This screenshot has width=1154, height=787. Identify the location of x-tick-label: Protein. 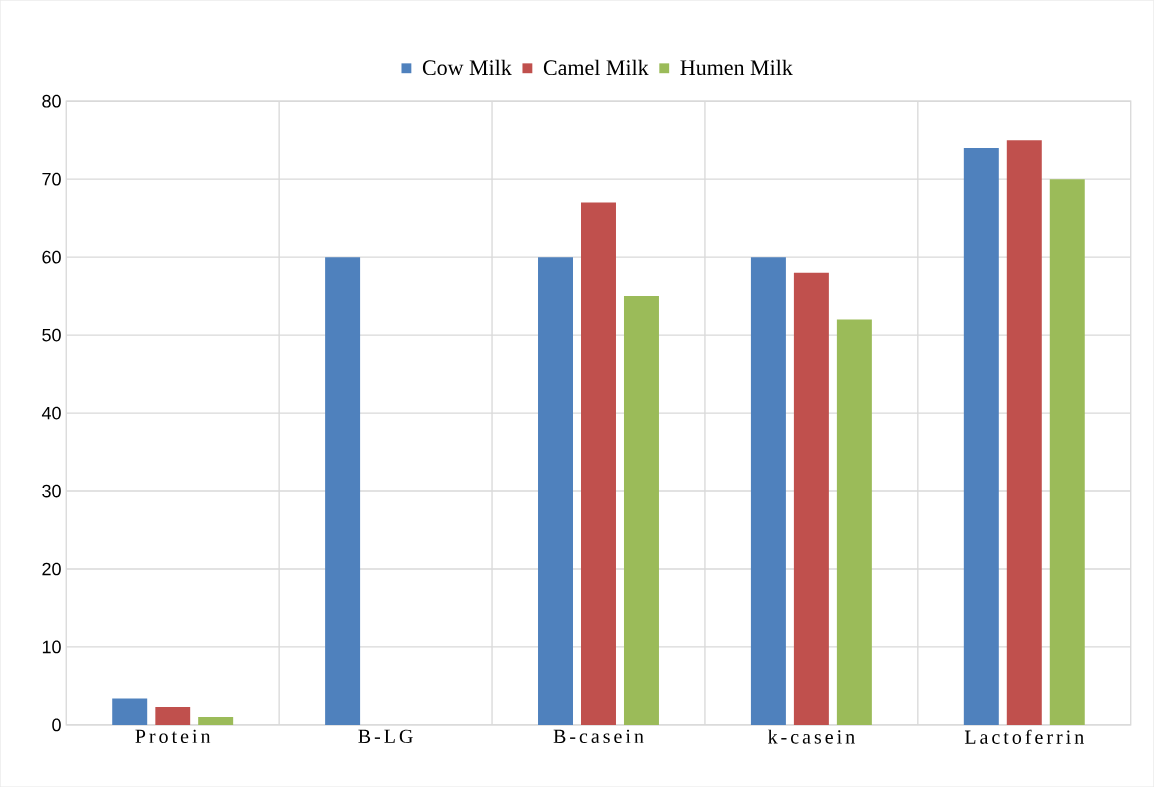
(173, 736).